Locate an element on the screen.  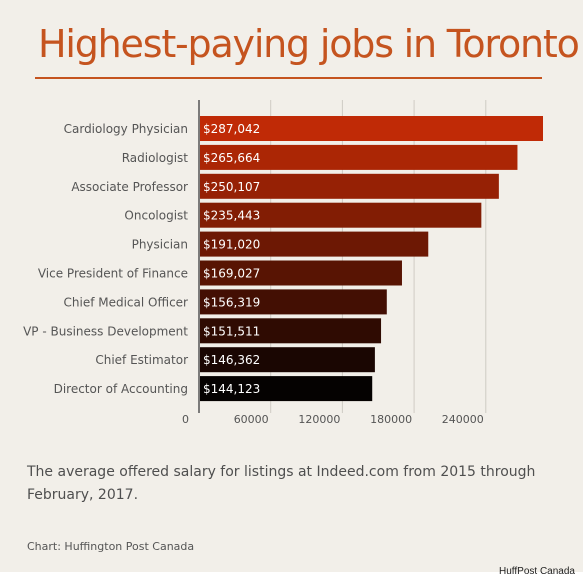
source-footer: HuffPost Canada is located at coordinates (537, 571).